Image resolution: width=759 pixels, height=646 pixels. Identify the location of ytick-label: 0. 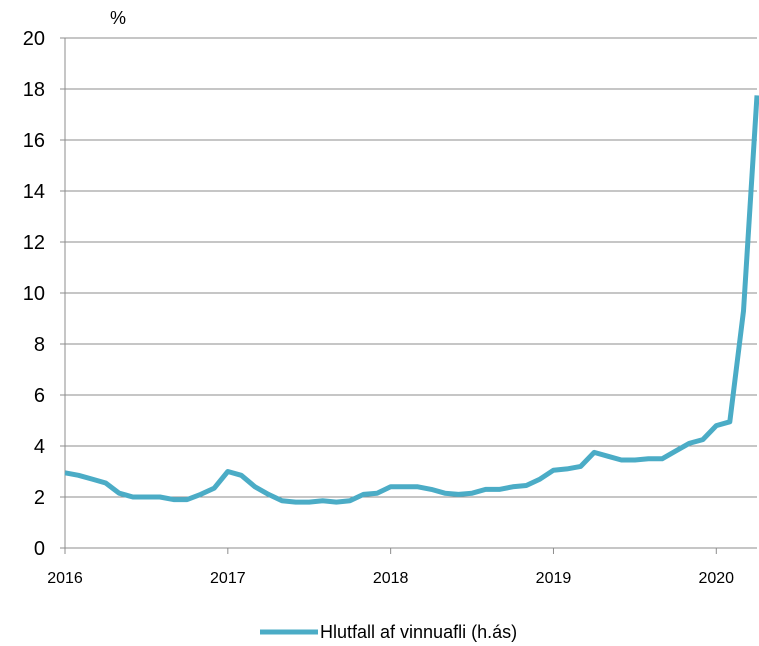
(39, 549).